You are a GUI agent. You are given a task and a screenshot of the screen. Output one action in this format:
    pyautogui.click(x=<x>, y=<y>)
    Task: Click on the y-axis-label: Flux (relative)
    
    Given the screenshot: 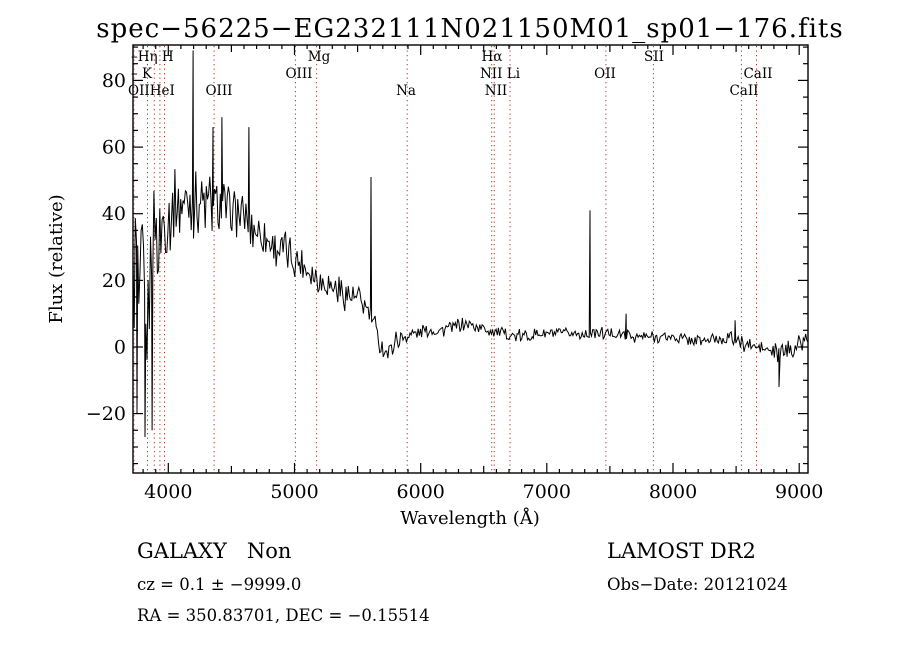 What is the action you would take?
    pyautogui.click(x=56, y=258)
    